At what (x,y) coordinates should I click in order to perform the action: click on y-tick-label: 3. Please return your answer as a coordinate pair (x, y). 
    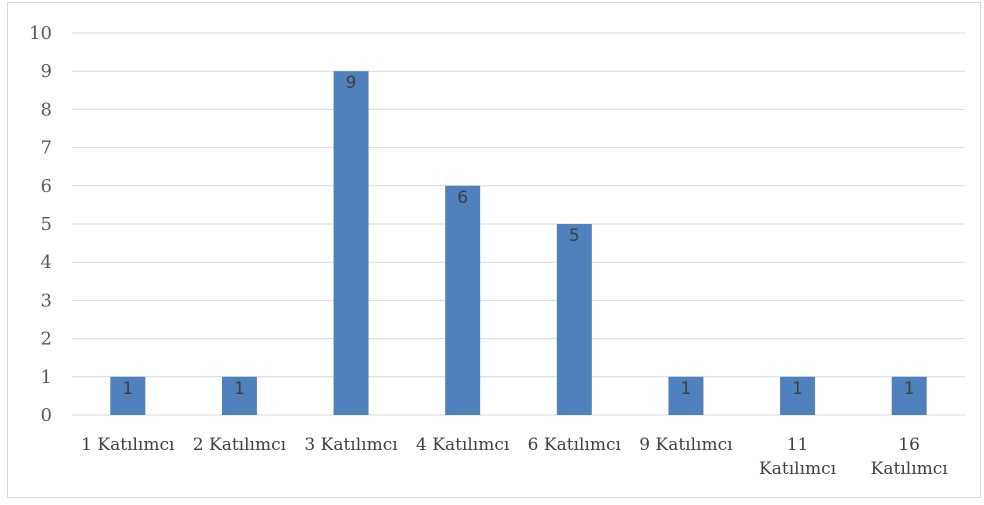
    Looking at the image, I should click on (46, 300).